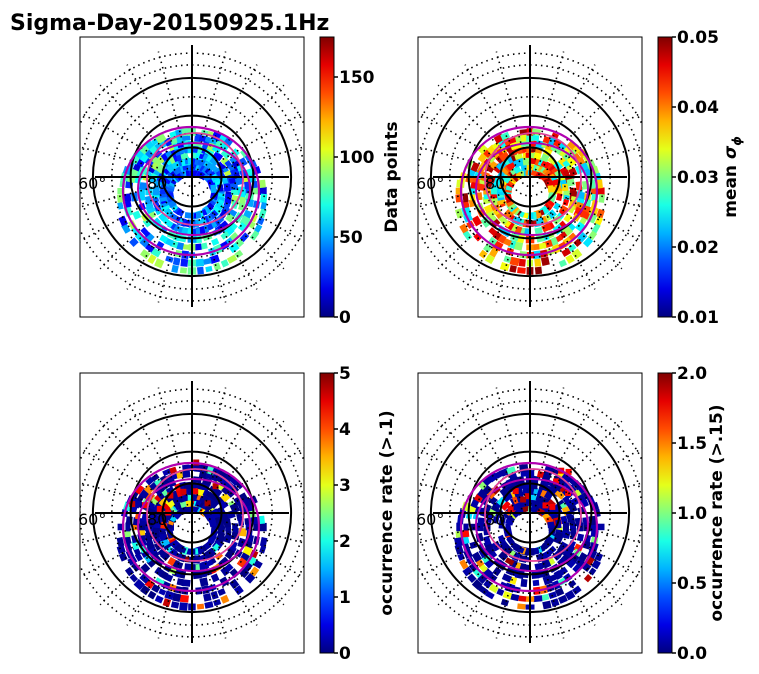 This screenshot has height=674, width=759. Describe the element at coordinates (665, 177) in the screenshot. I see `colorbar` at that location.